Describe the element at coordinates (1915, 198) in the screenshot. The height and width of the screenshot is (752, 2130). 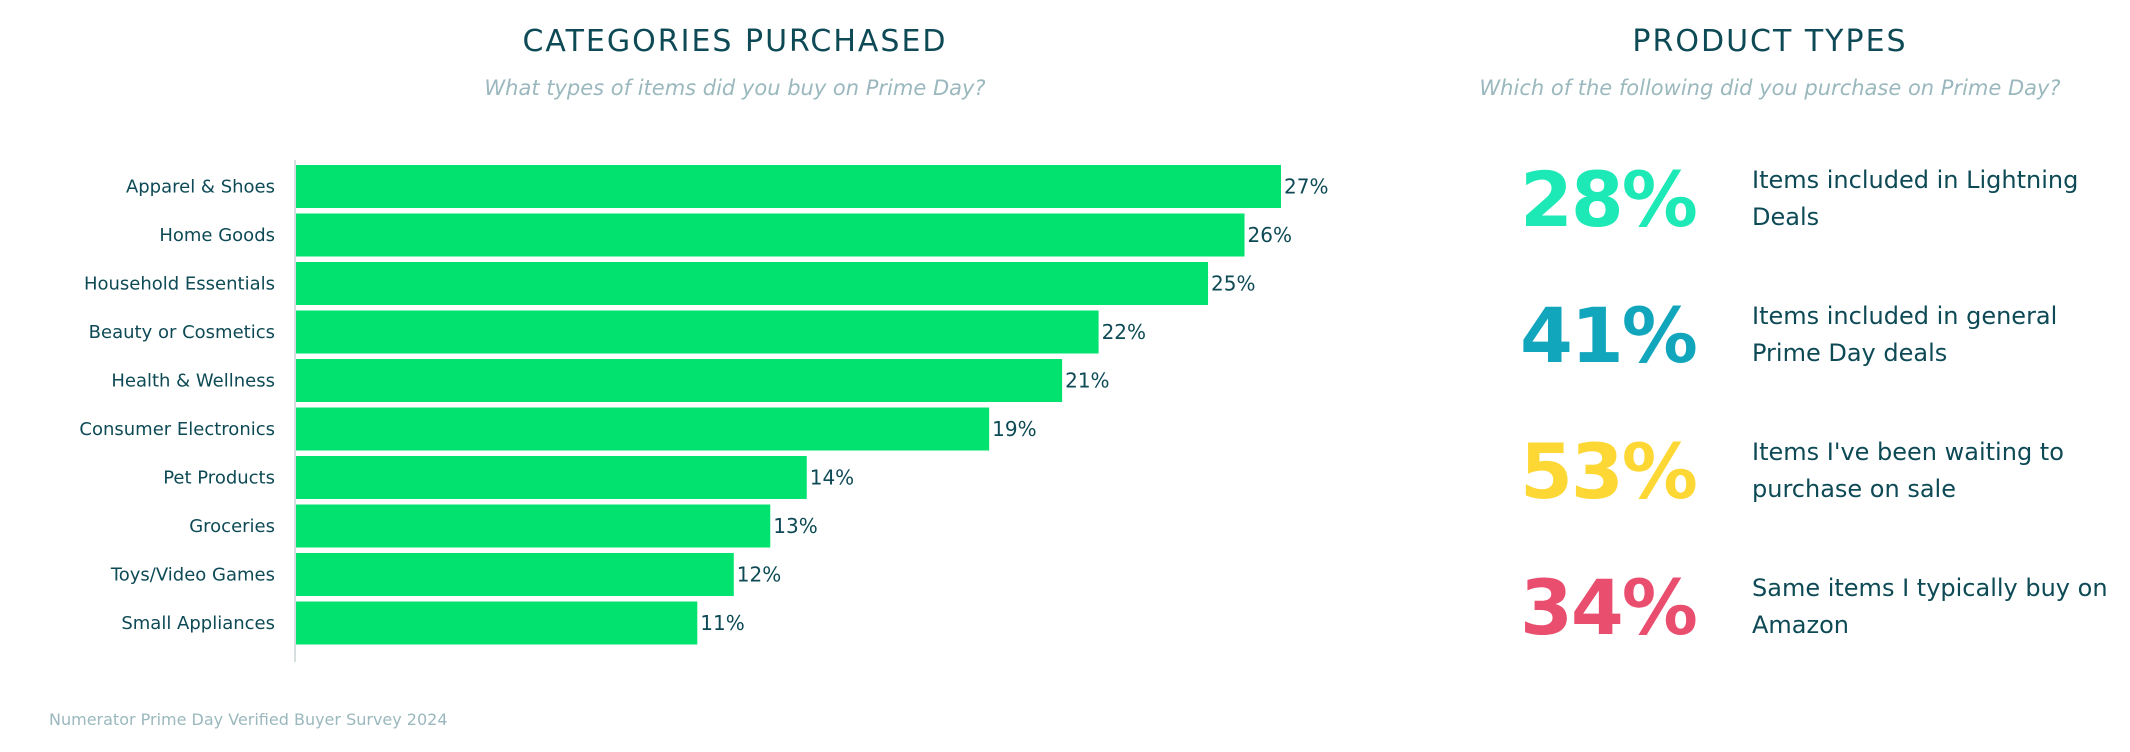
I see `stat-label-lightning-deals: Items included in Lightning Deals` at that location.